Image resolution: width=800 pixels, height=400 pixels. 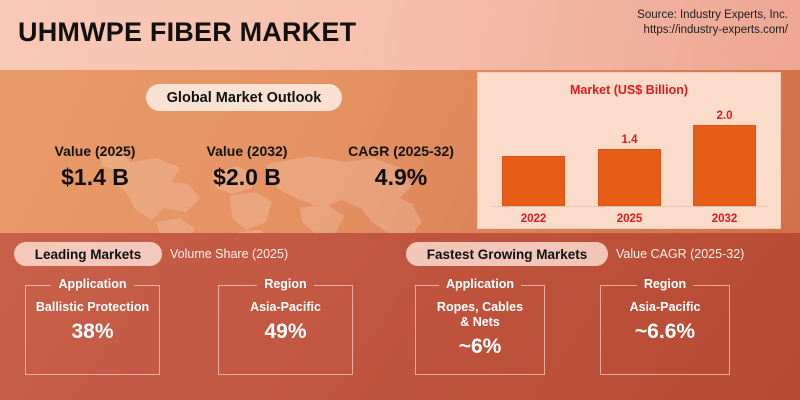 What do you see at coordinates (533, 181) in the screenshot?
I see `bar-2022` at bounding box center [533, 181].